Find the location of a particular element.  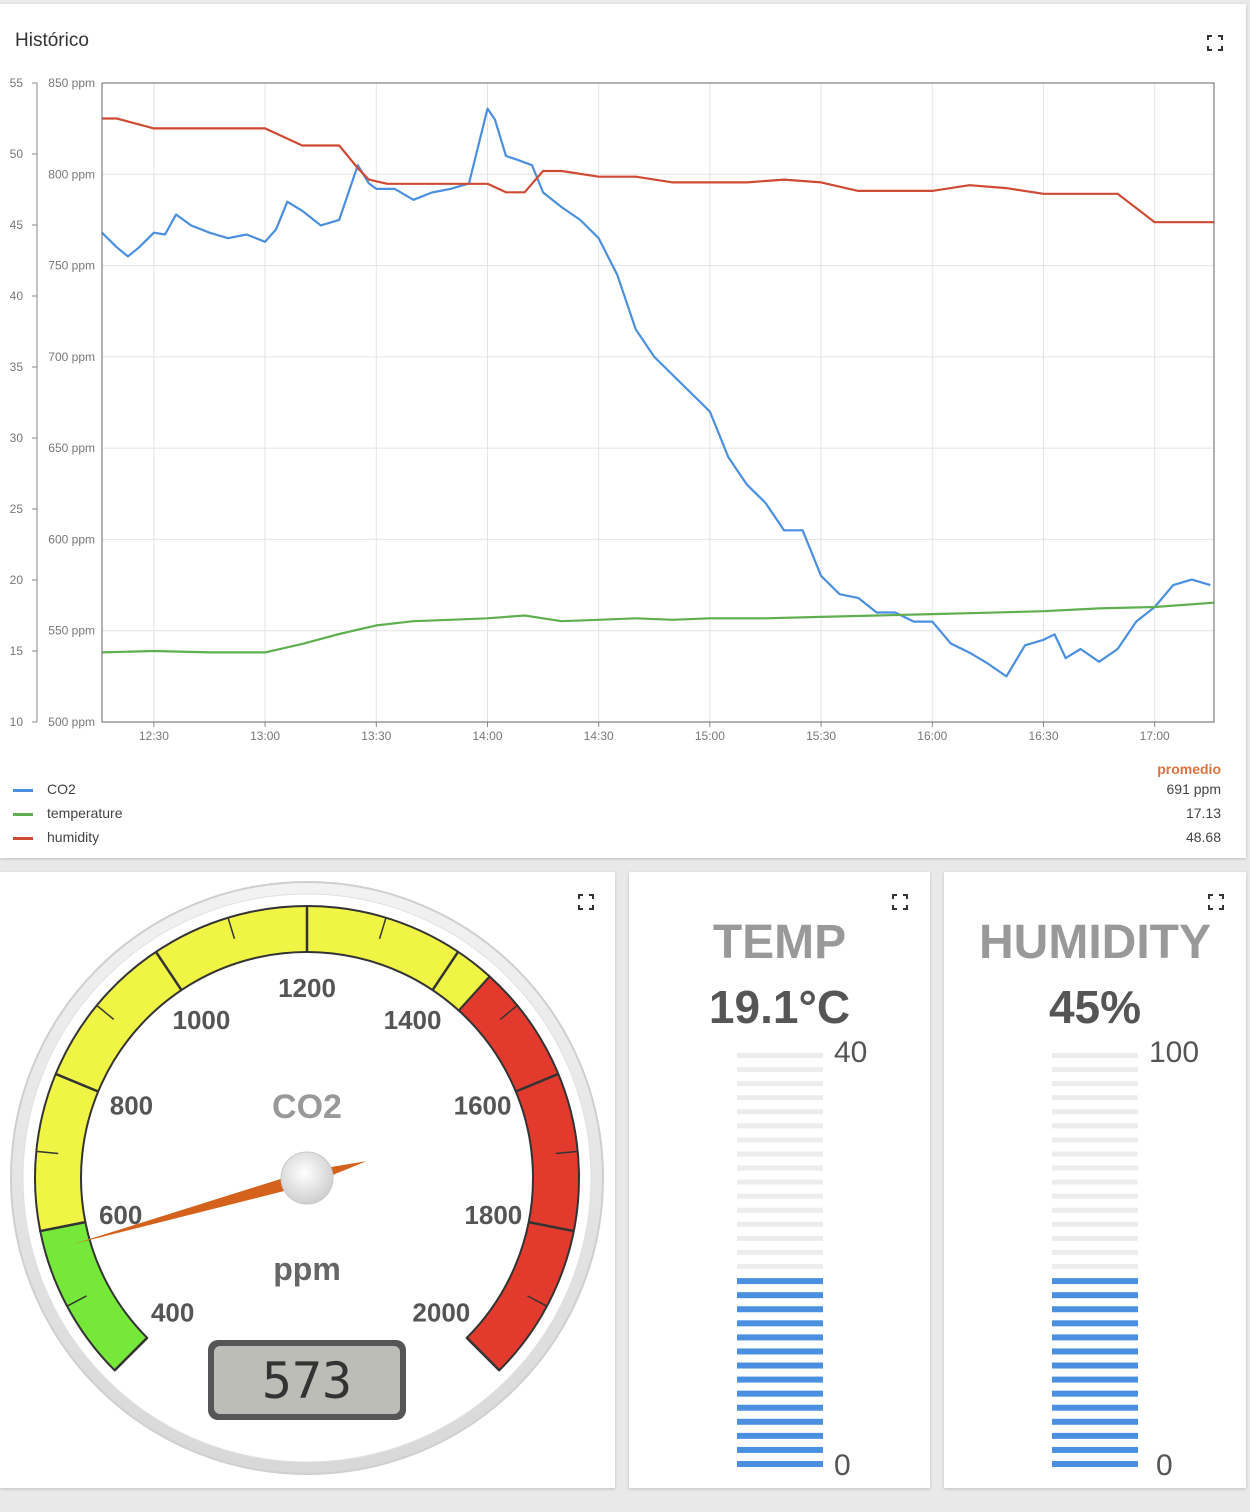

x-tick-label: 17:00 is located at coordinates (1155, 736).